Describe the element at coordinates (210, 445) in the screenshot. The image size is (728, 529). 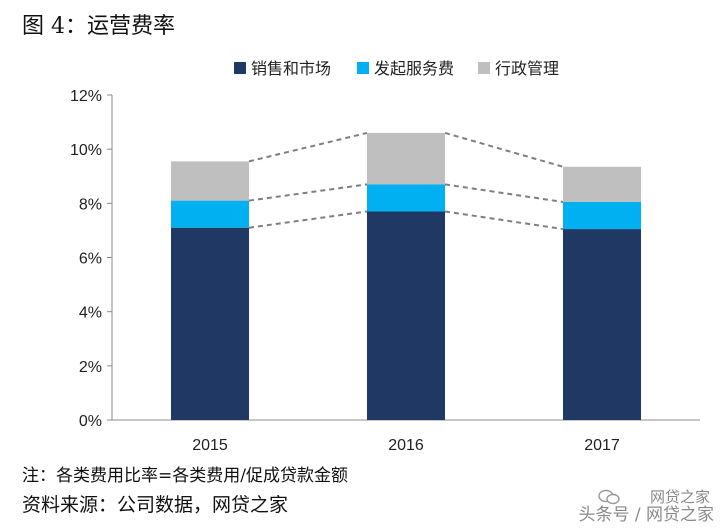
I see `x-tick-label: 2015` at that location.